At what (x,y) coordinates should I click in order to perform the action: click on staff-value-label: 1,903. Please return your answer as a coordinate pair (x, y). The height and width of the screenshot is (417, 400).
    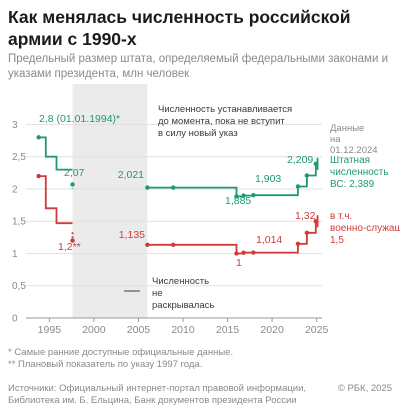
    Looking at the image, I should click on (268, 179).